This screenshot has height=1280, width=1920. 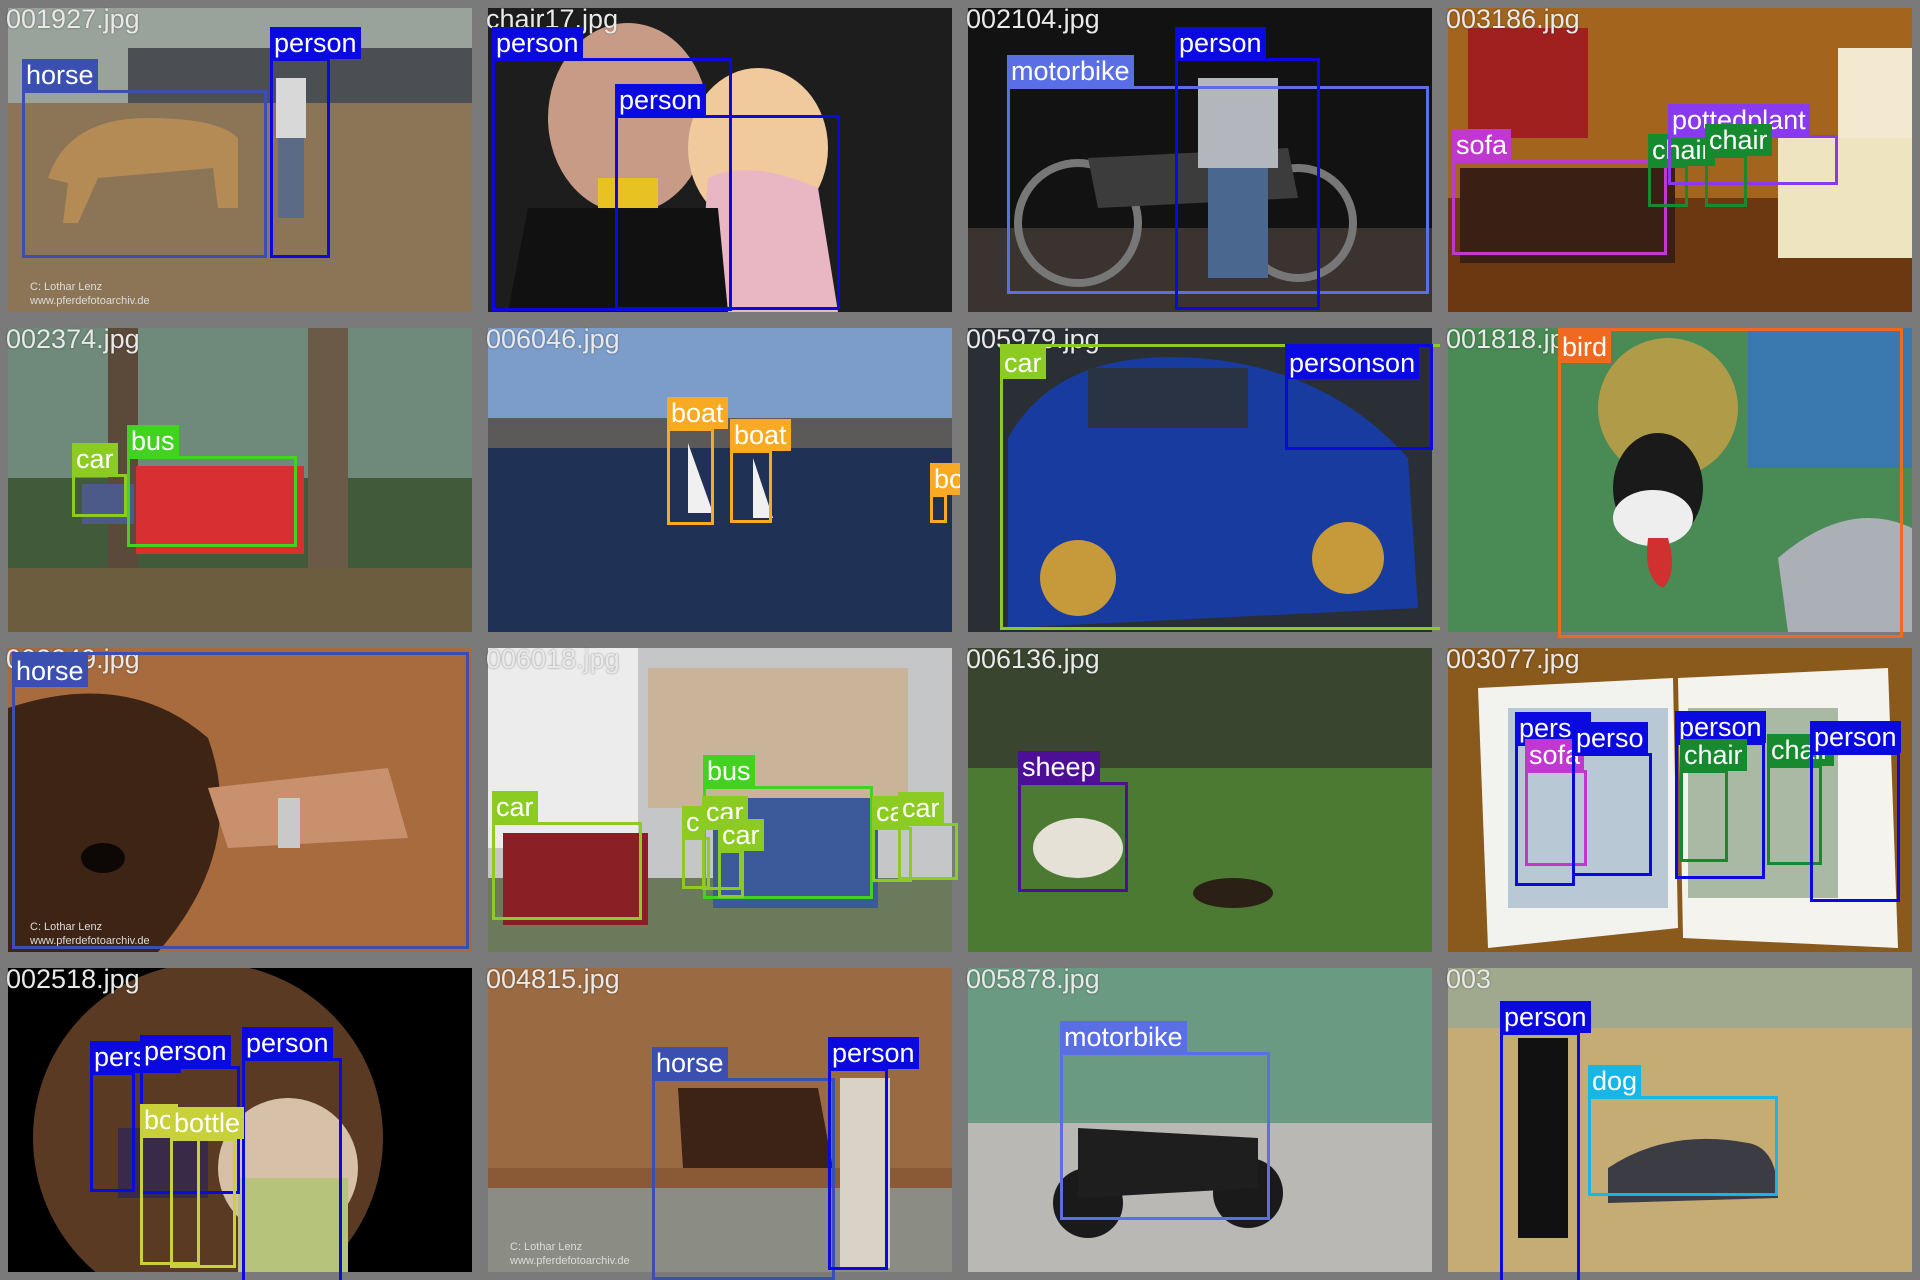 I want to click on filename-label: 003186.jpg, so click(x=1513, y=19).